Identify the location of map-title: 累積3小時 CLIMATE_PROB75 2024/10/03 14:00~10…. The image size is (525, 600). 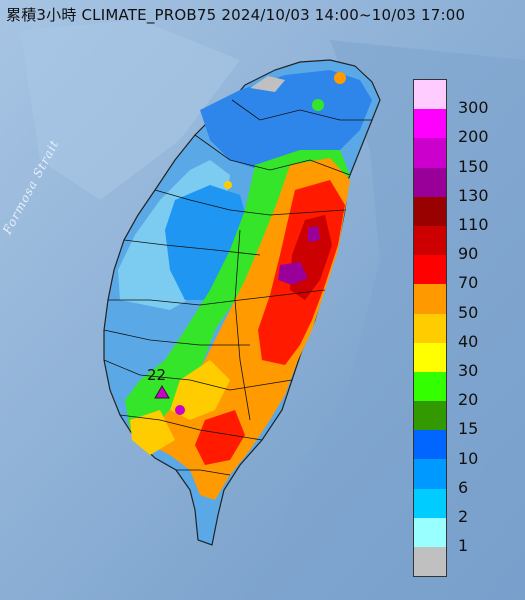
(236, 15).